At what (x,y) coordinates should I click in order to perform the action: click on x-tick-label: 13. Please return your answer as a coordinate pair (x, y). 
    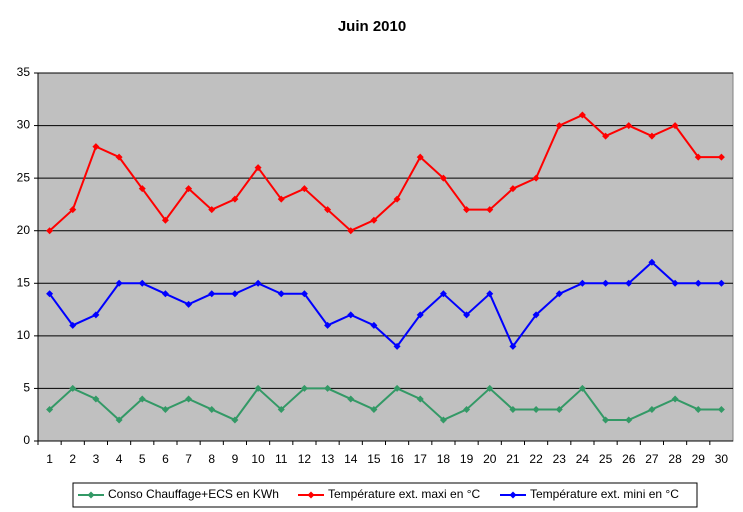
    Looking at the image, I should click on (328, 459).